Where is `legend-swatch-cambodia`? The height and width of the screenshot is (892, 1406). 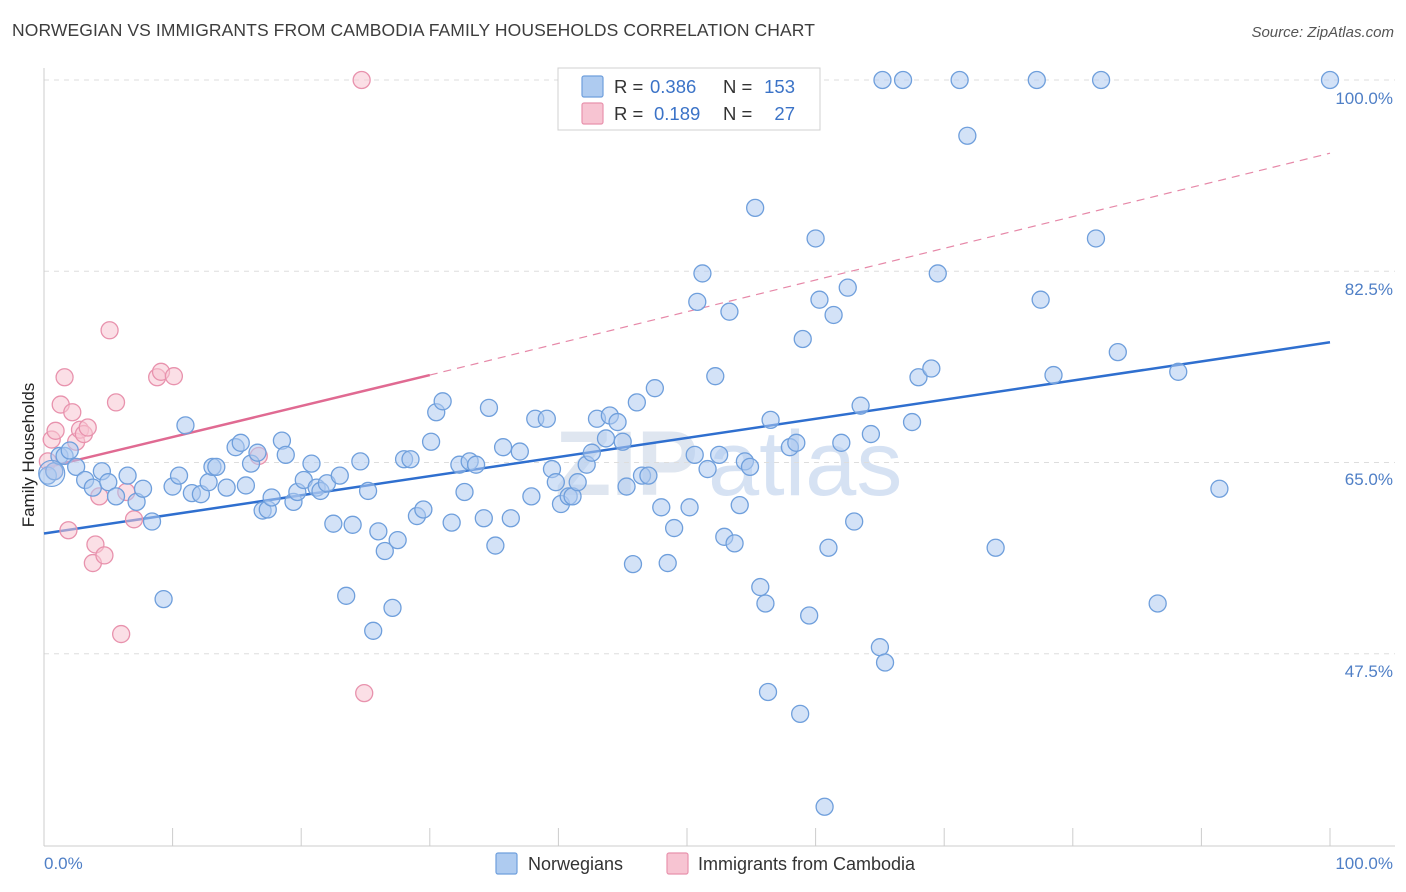 legend-swatch-cambodia is located at coordinates (592, 113).